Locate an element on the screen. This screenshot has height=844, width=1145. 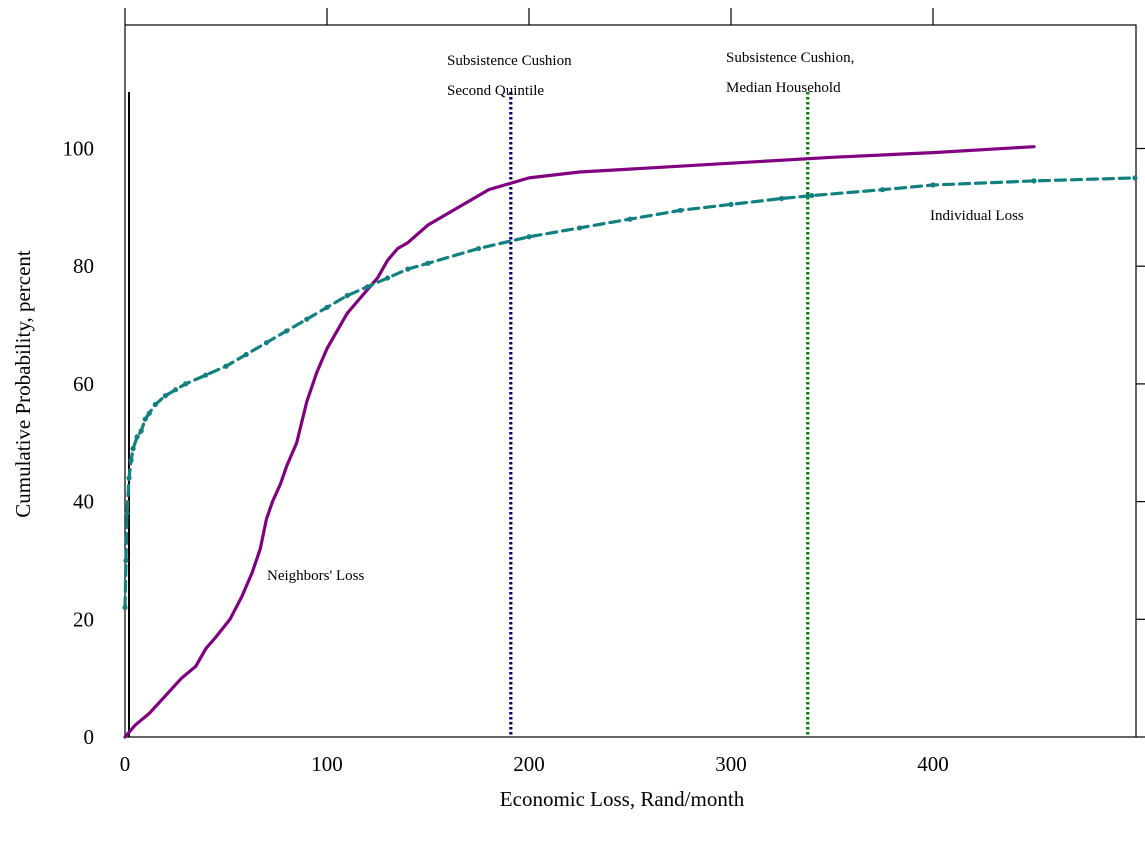
x-tick-label: 100 is located at coordinates (327, 764).